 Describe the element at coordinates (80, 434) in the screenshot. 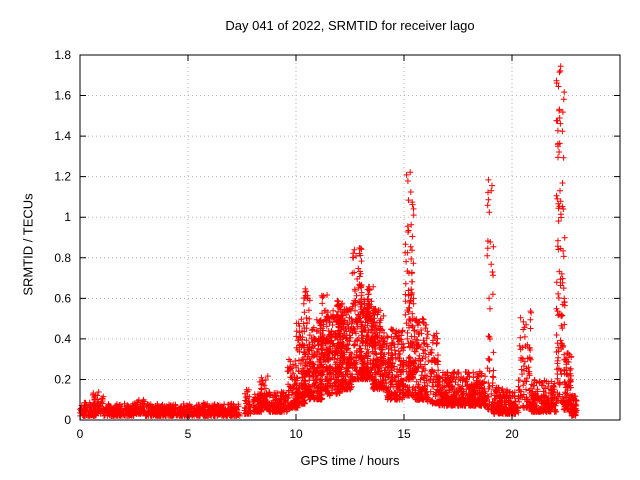

I see `x-tick-label: 0` at that location.